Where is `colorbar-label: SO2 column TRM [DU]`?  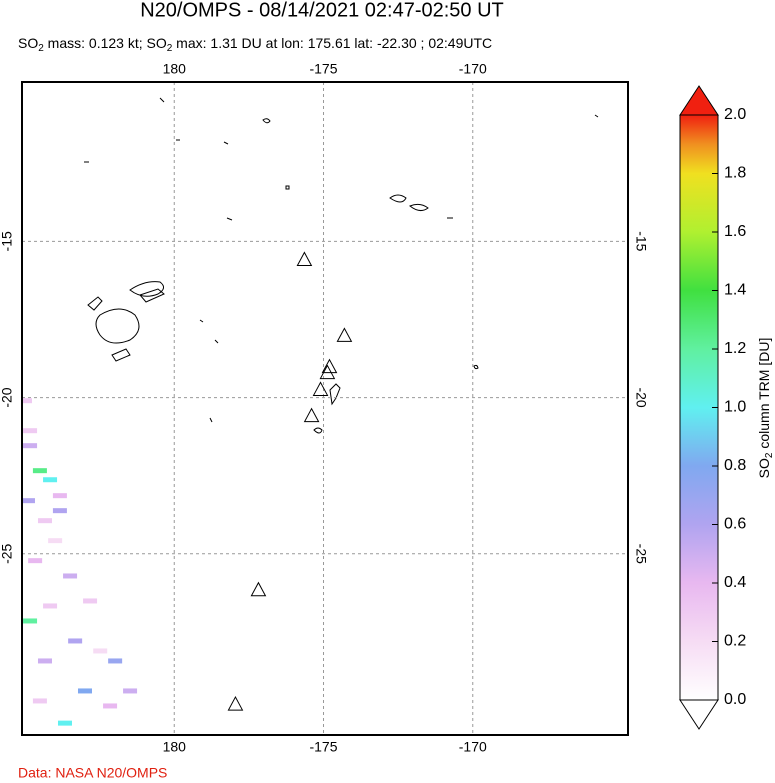
colorbar-label: SO2 column TRM [DU] is located at coordinates (765, 408).